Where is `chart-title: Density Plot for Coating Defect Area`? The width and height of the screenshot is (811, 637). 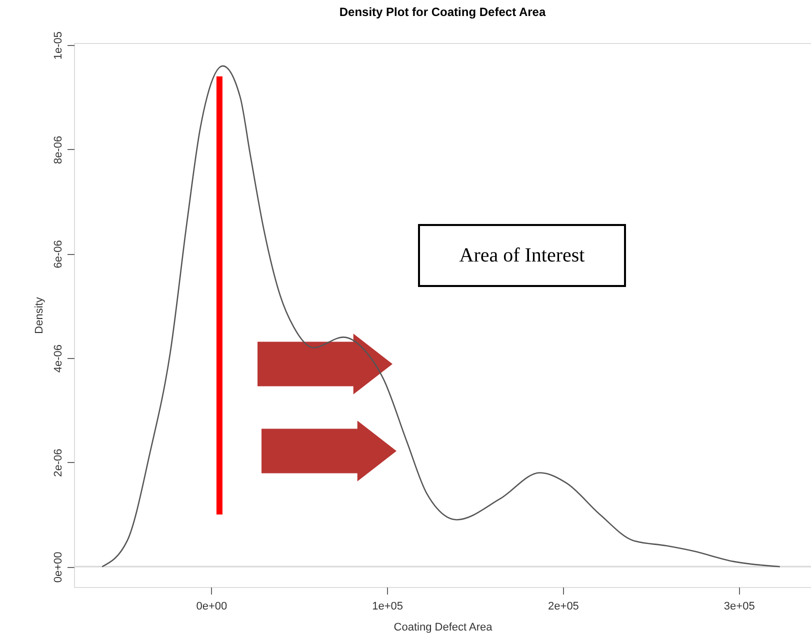 chart-title: Density Plot for Coating Defect Area is located at coordinates (442, 12).